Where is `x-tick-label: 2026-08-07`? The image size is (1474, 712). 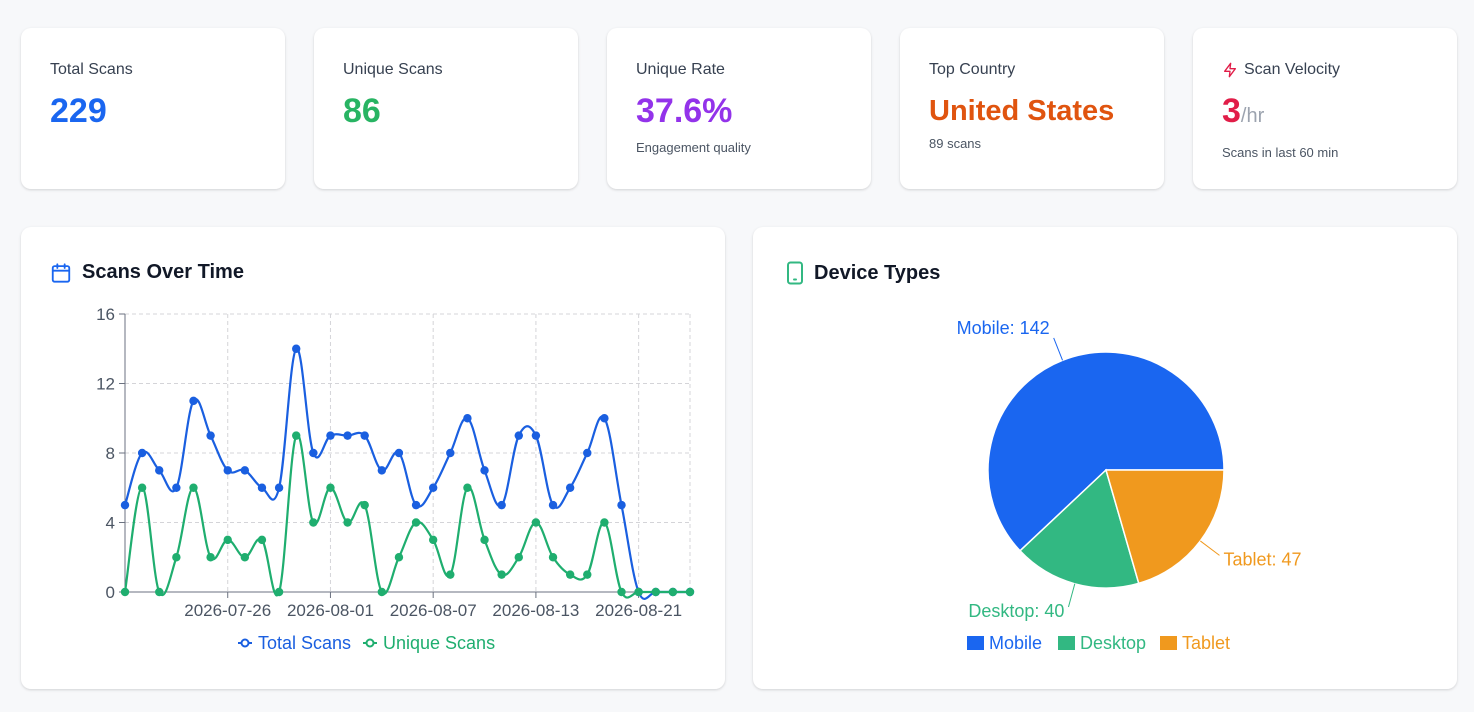
x-tick-label: 2026-08-07 is located at coordinates (433, 610).